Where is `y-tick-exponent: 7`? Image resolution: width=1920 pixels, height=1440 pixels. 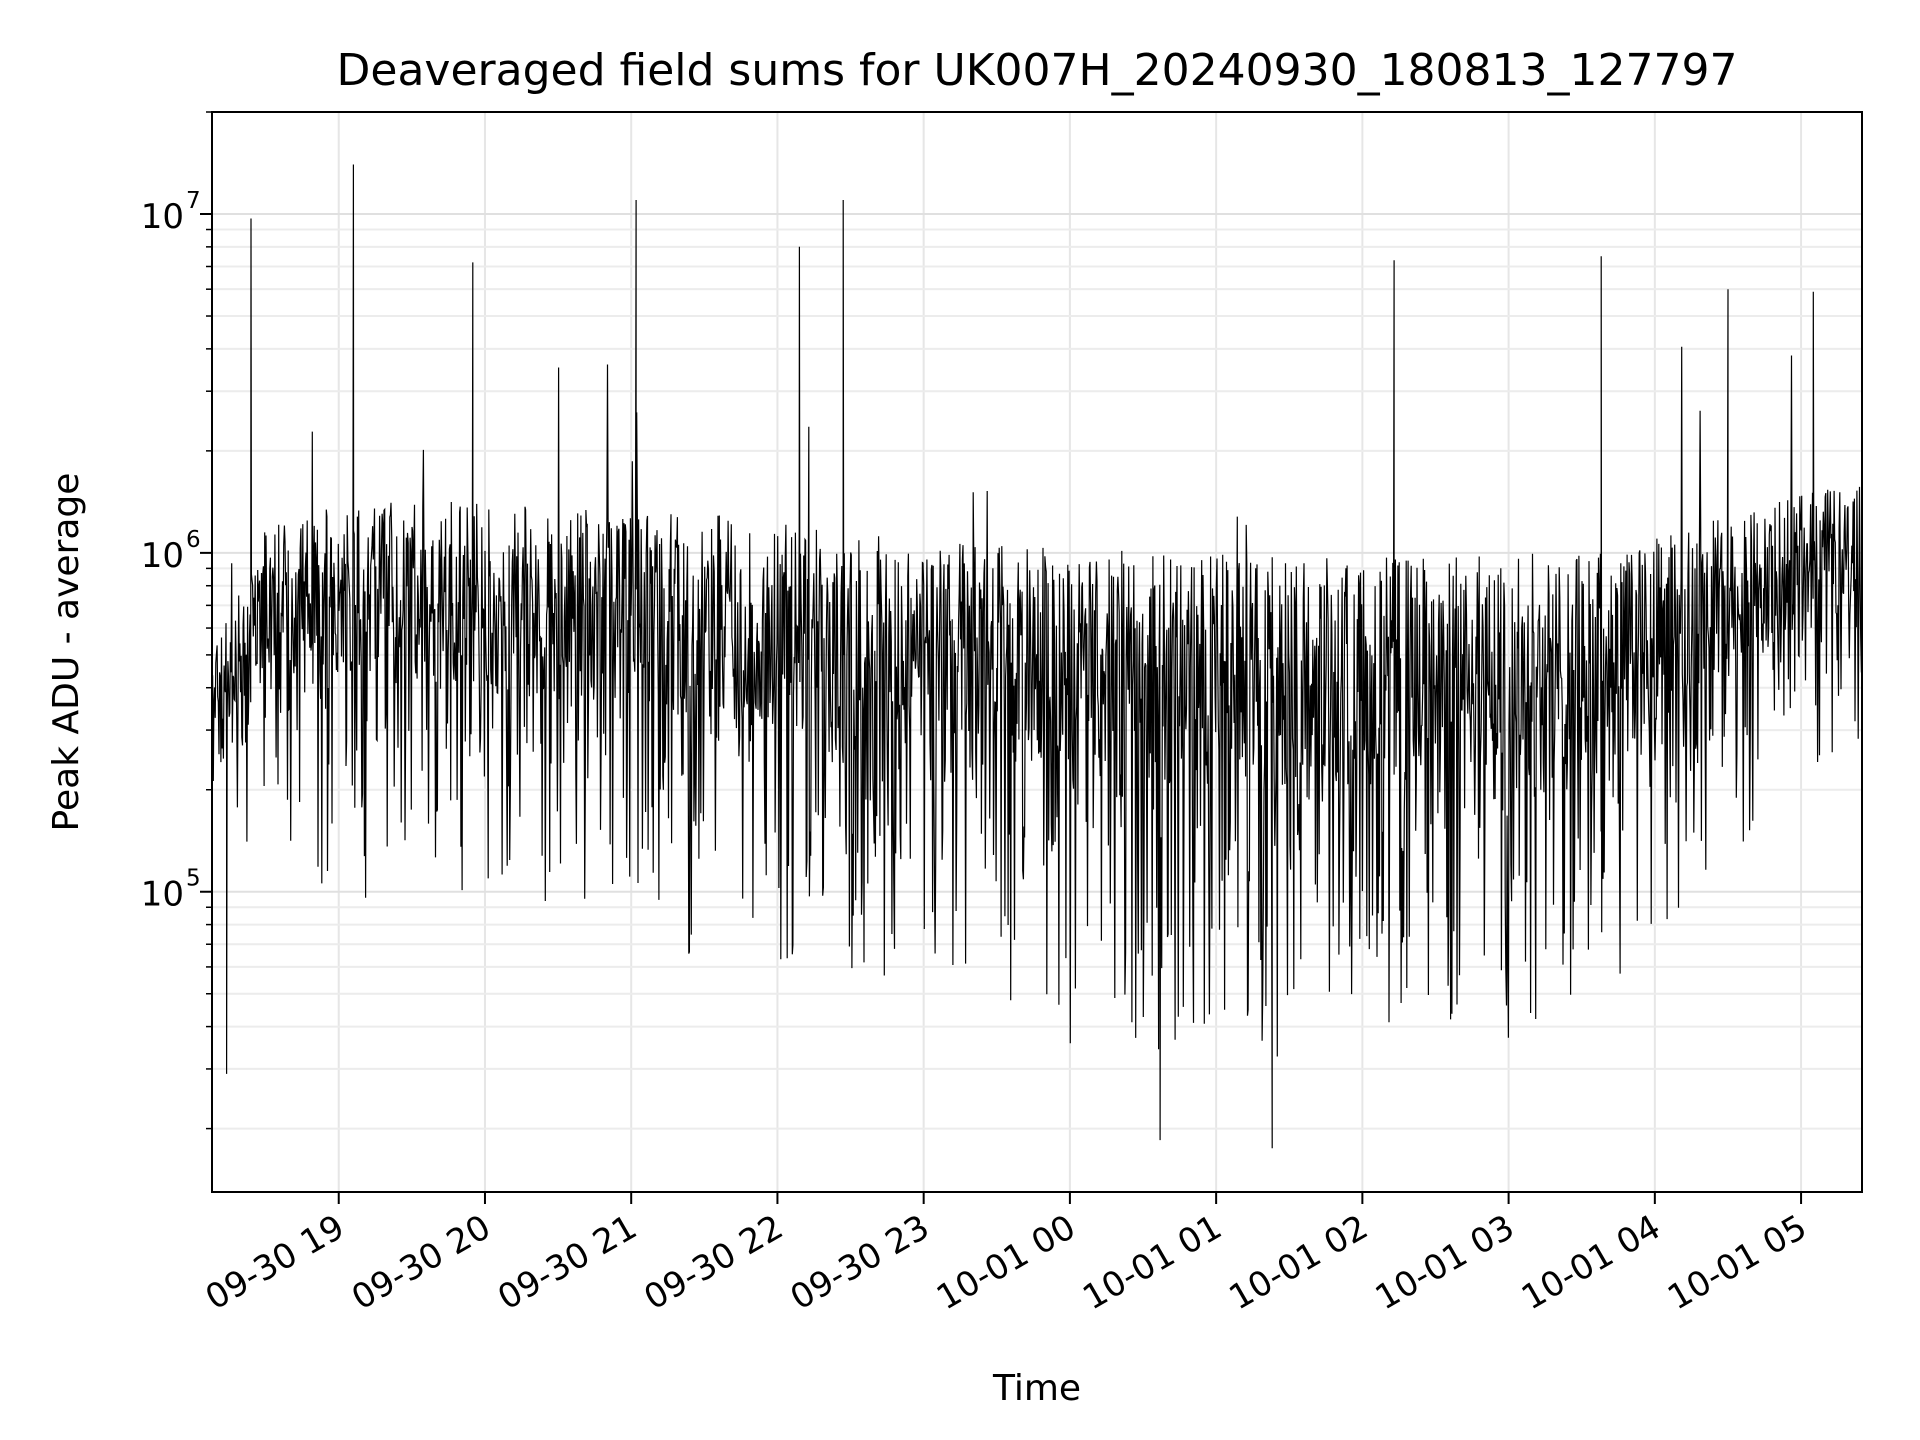
y-tick-exponent: 7 is located at coordinates (193, 201).